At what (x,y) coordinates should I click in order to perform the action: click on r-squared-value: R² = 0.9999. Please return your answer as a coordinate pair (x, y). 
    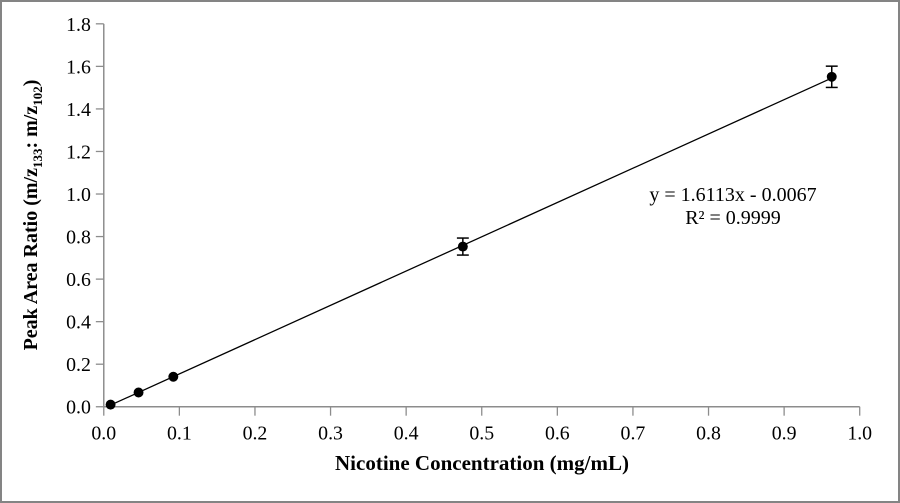
    Looking at the image, I should click on (733, 218).